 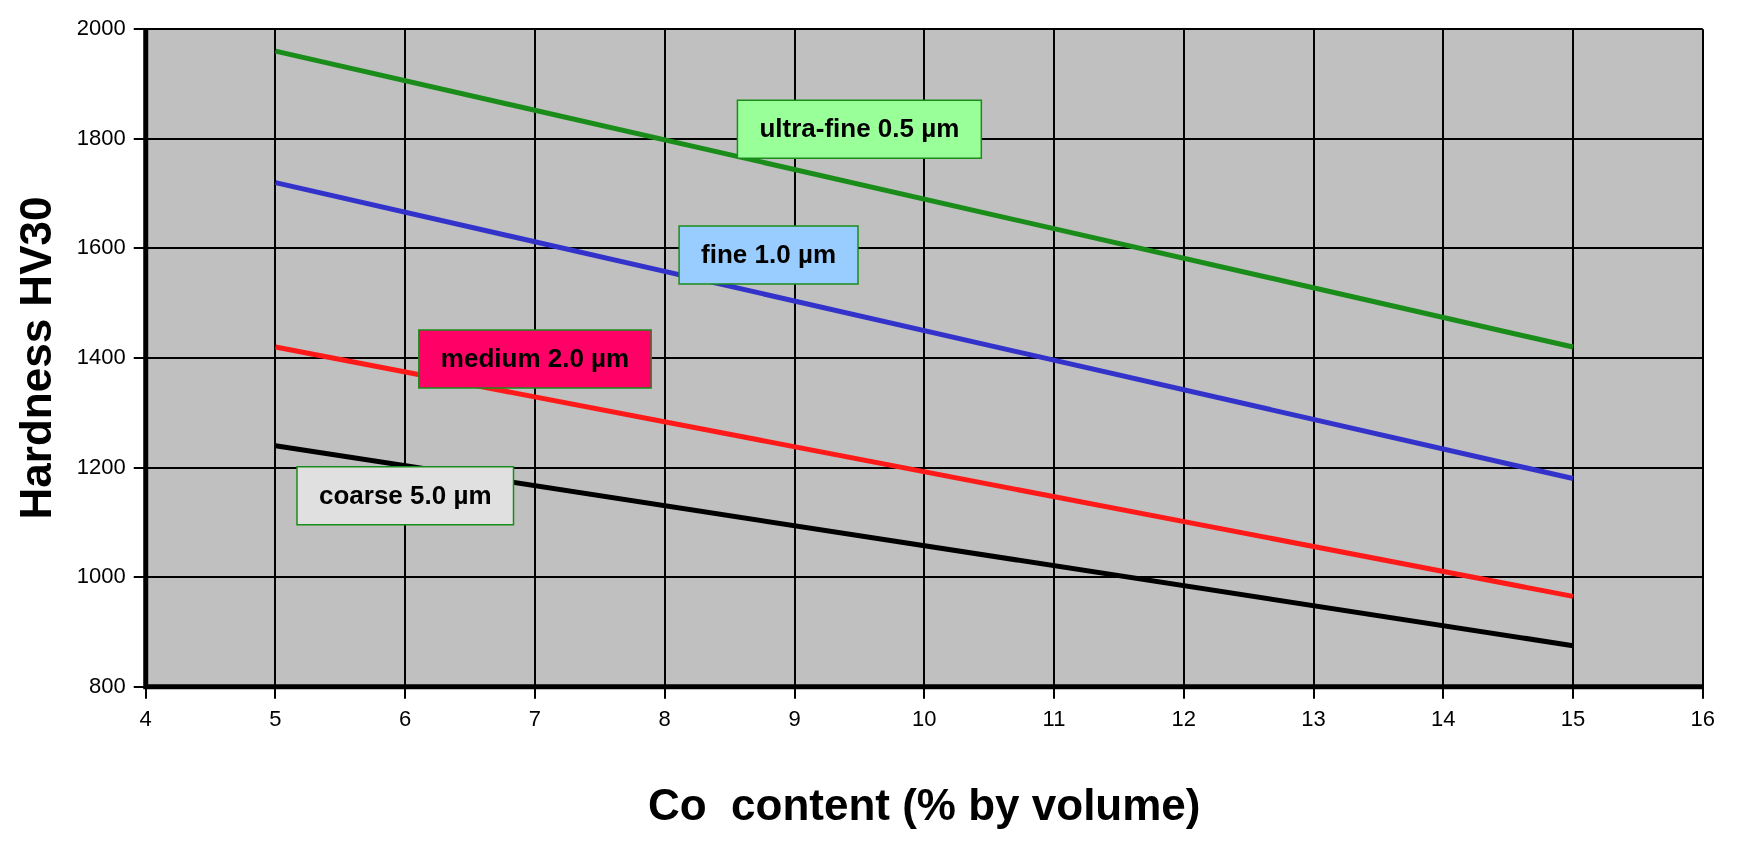 I want to click on x-tick-label: 4, so click(x=145, y=719).